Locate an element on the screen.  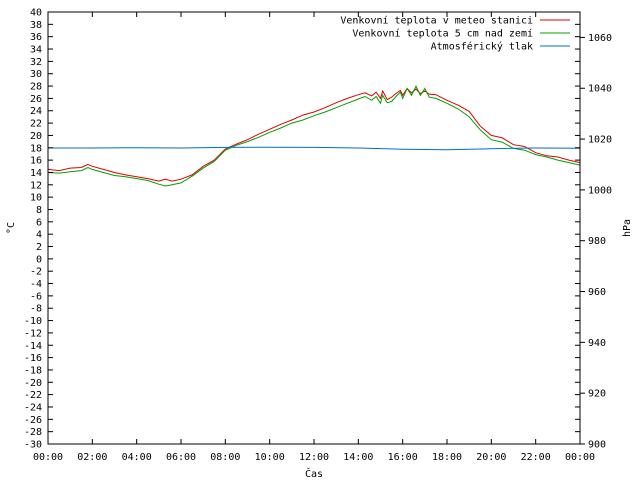
x-axis-label: Čas is located at coordinates (314, 473).